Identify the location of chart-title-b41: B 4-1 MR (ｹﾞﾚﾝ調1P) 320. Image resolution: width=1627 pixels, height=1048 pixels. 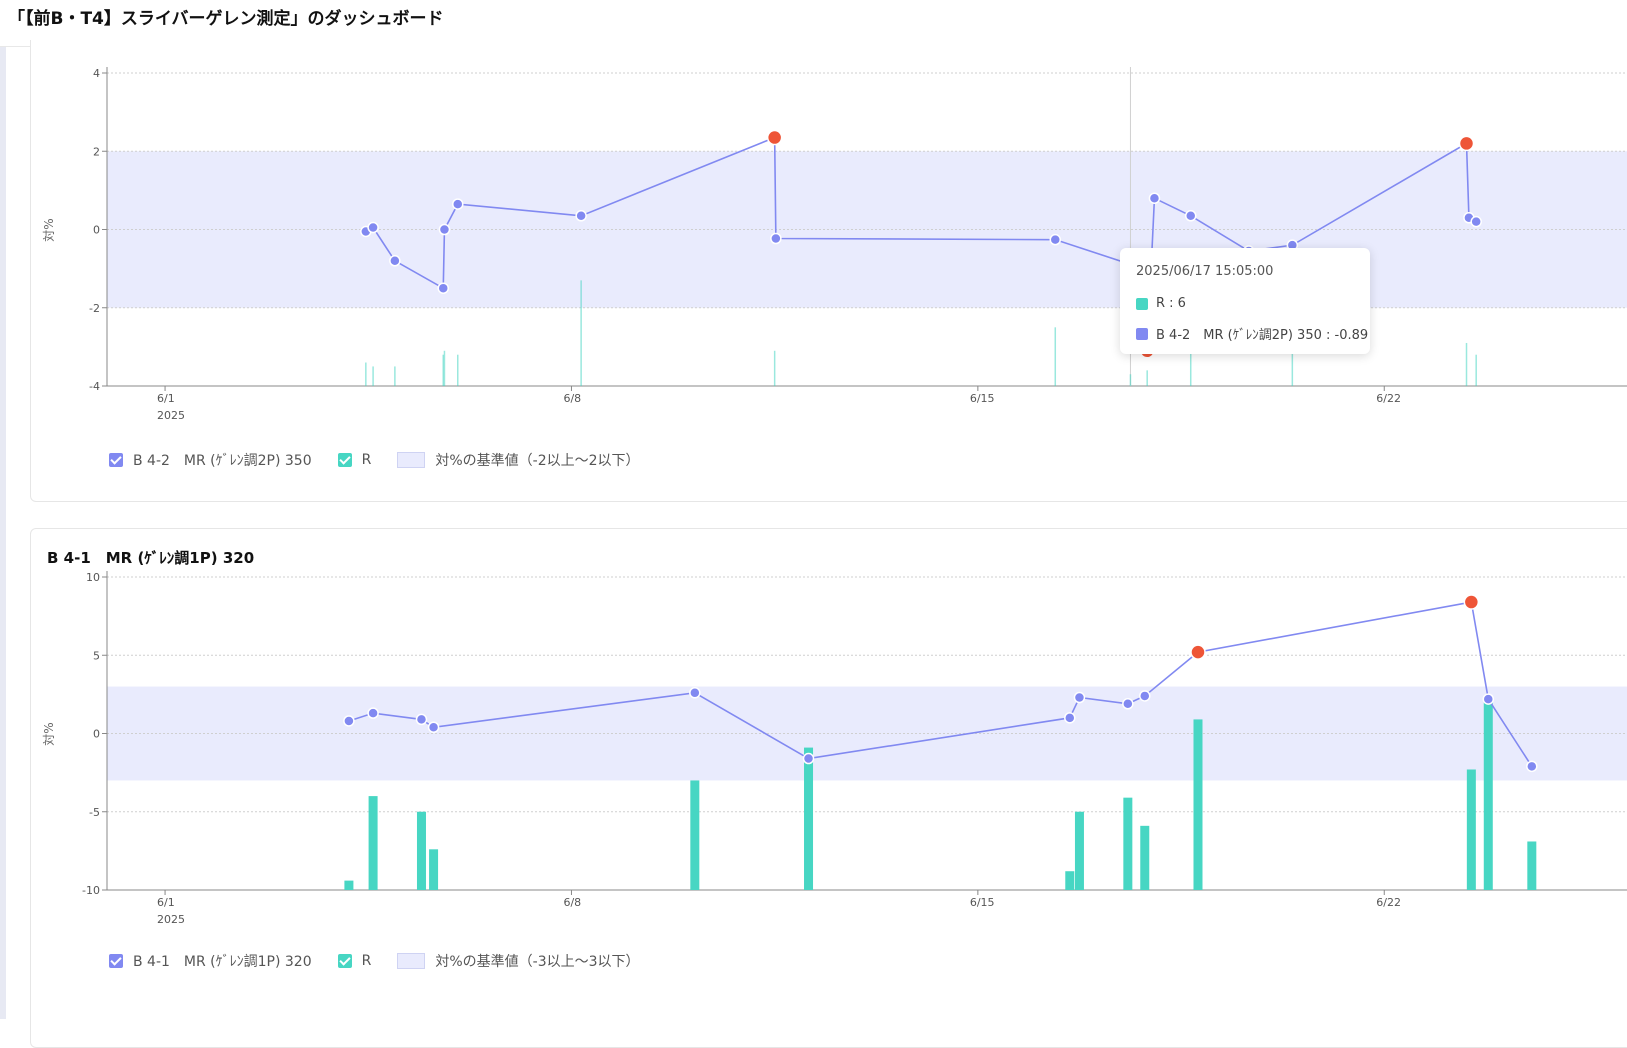
(151, 558).